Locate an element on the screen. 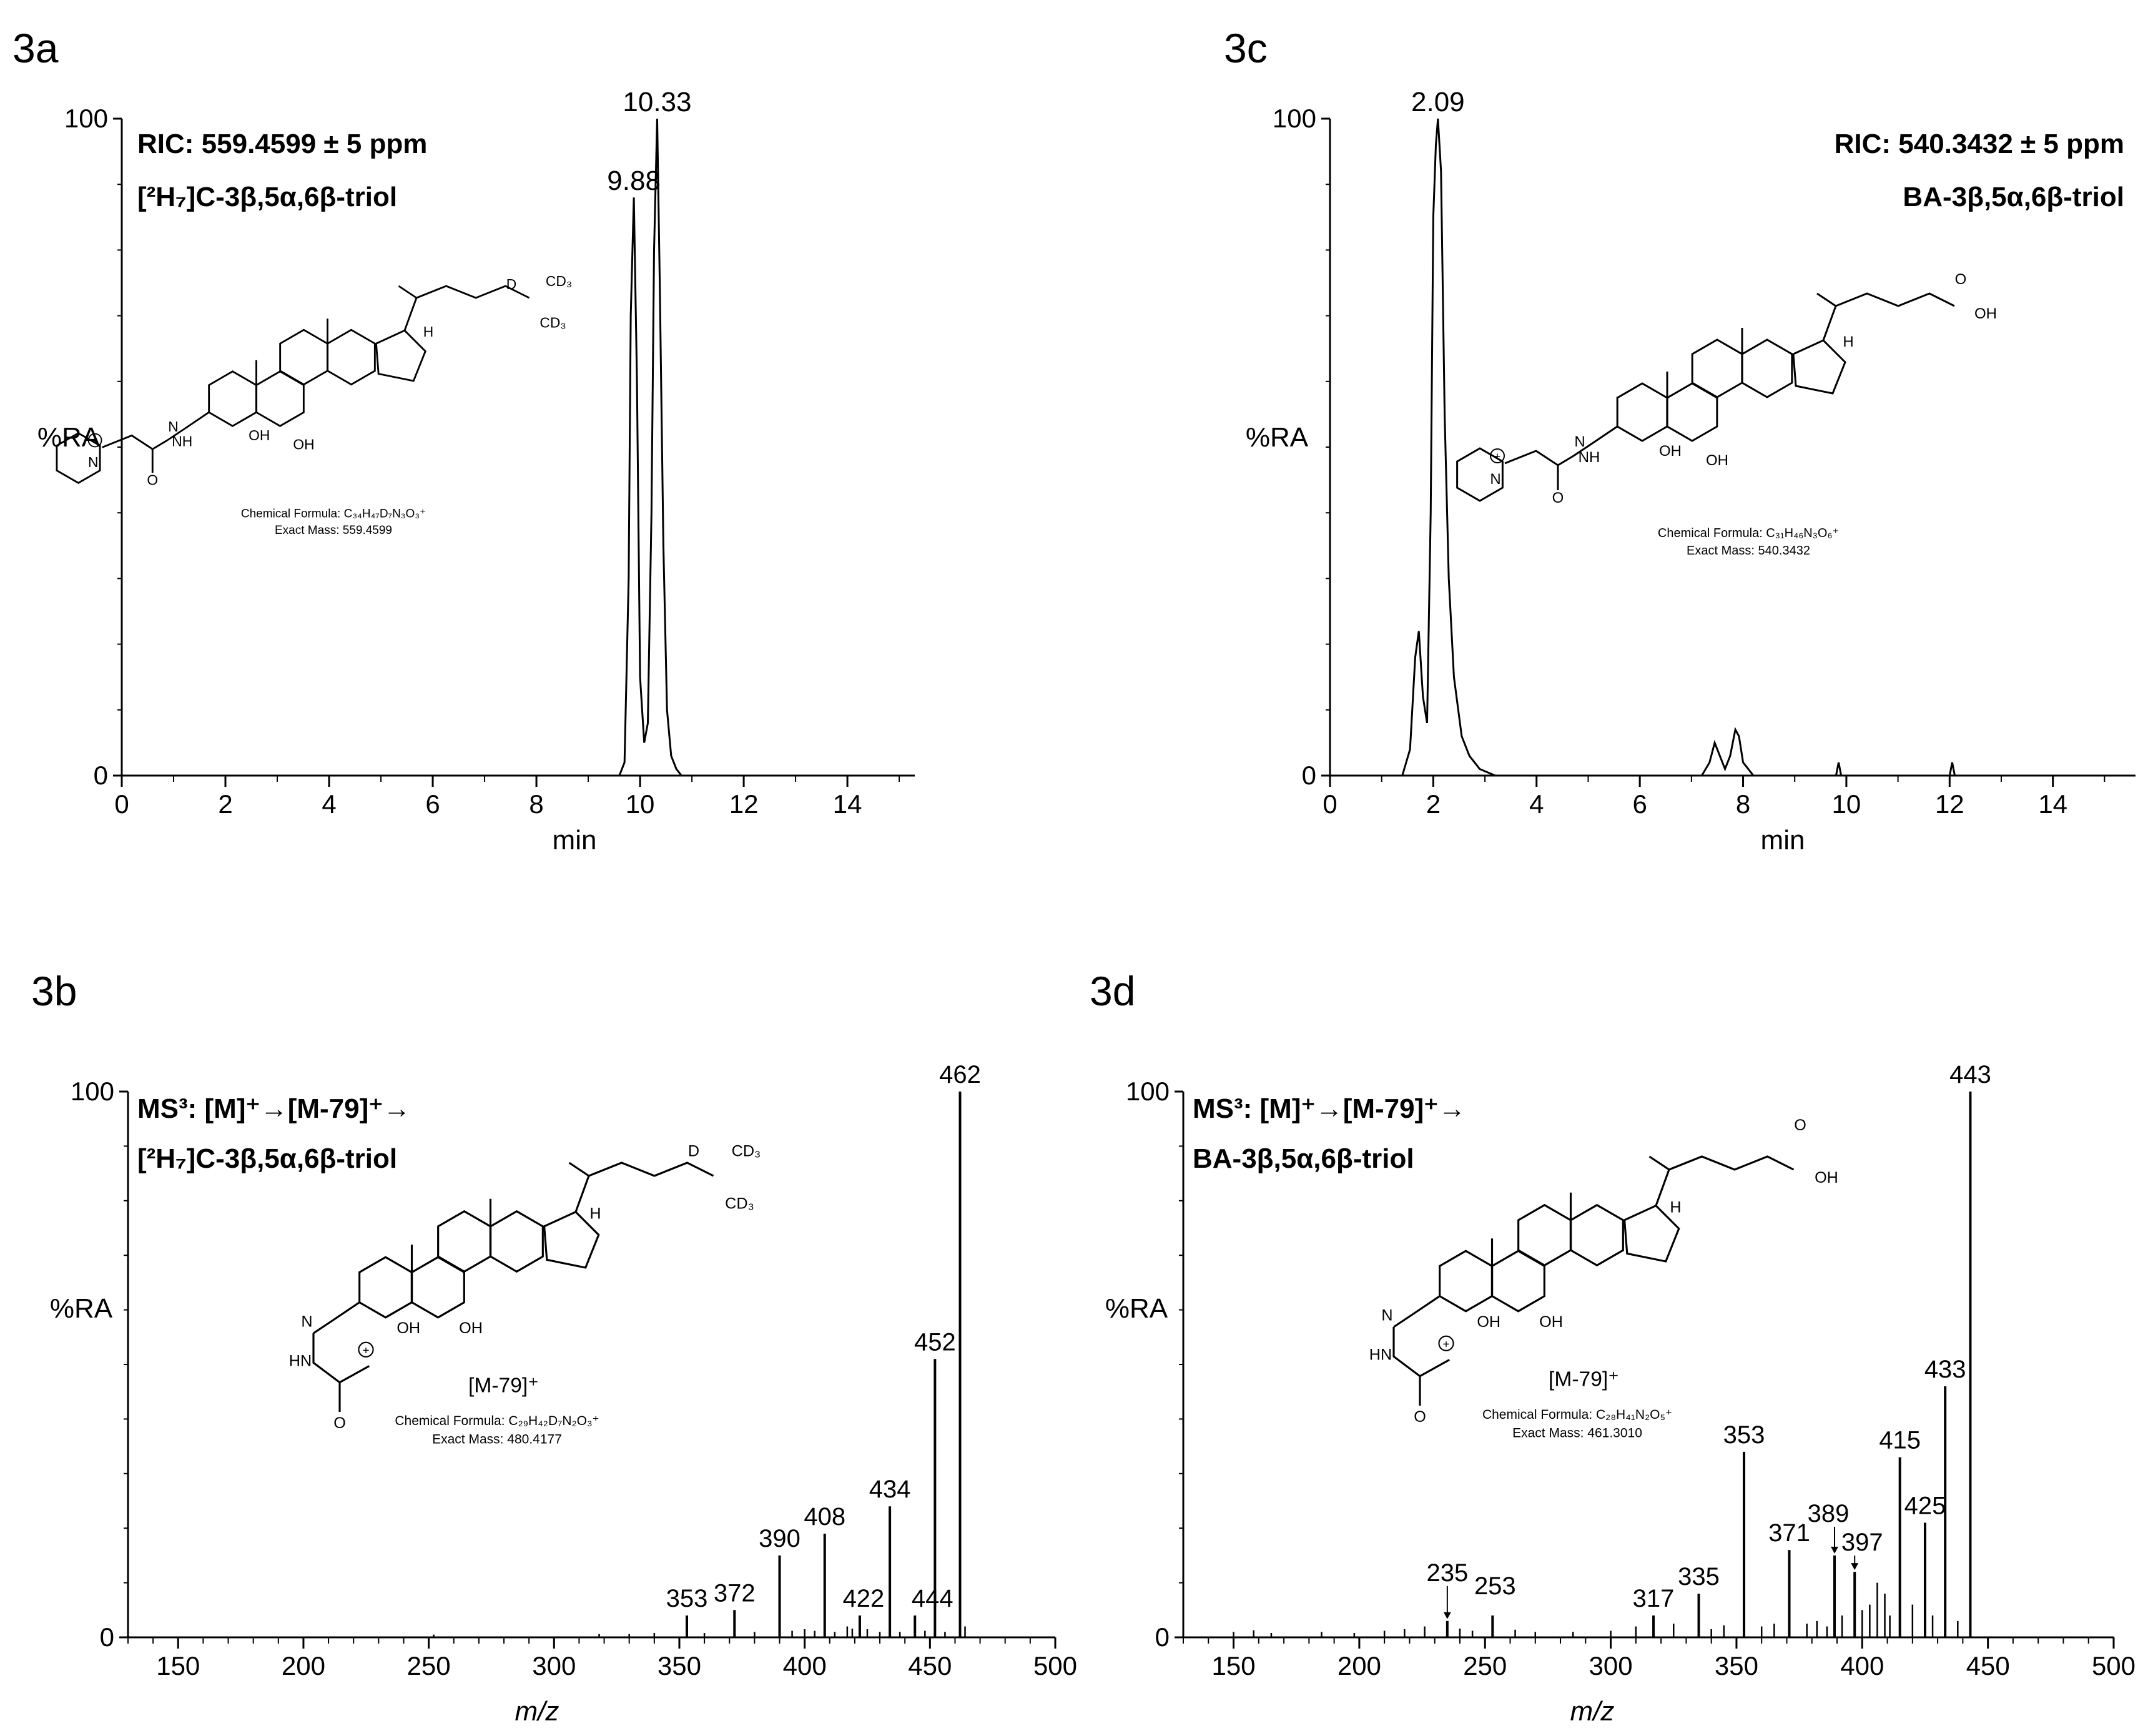 This screenshot has width=2143, height=1736. peak-label: 434 is located at coordinates (890, 1489).